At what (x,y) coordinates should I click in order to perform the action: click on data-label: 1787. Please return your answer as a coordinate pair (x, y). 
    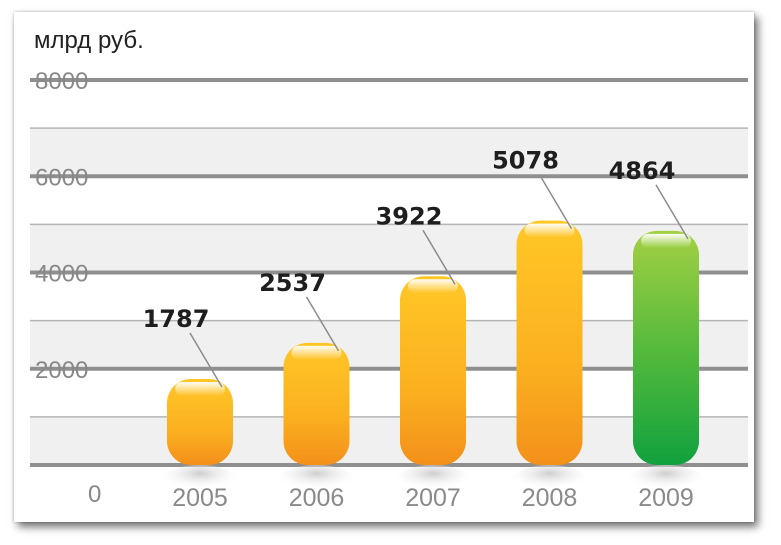
    Looking at the image, I should click on (176, 319).